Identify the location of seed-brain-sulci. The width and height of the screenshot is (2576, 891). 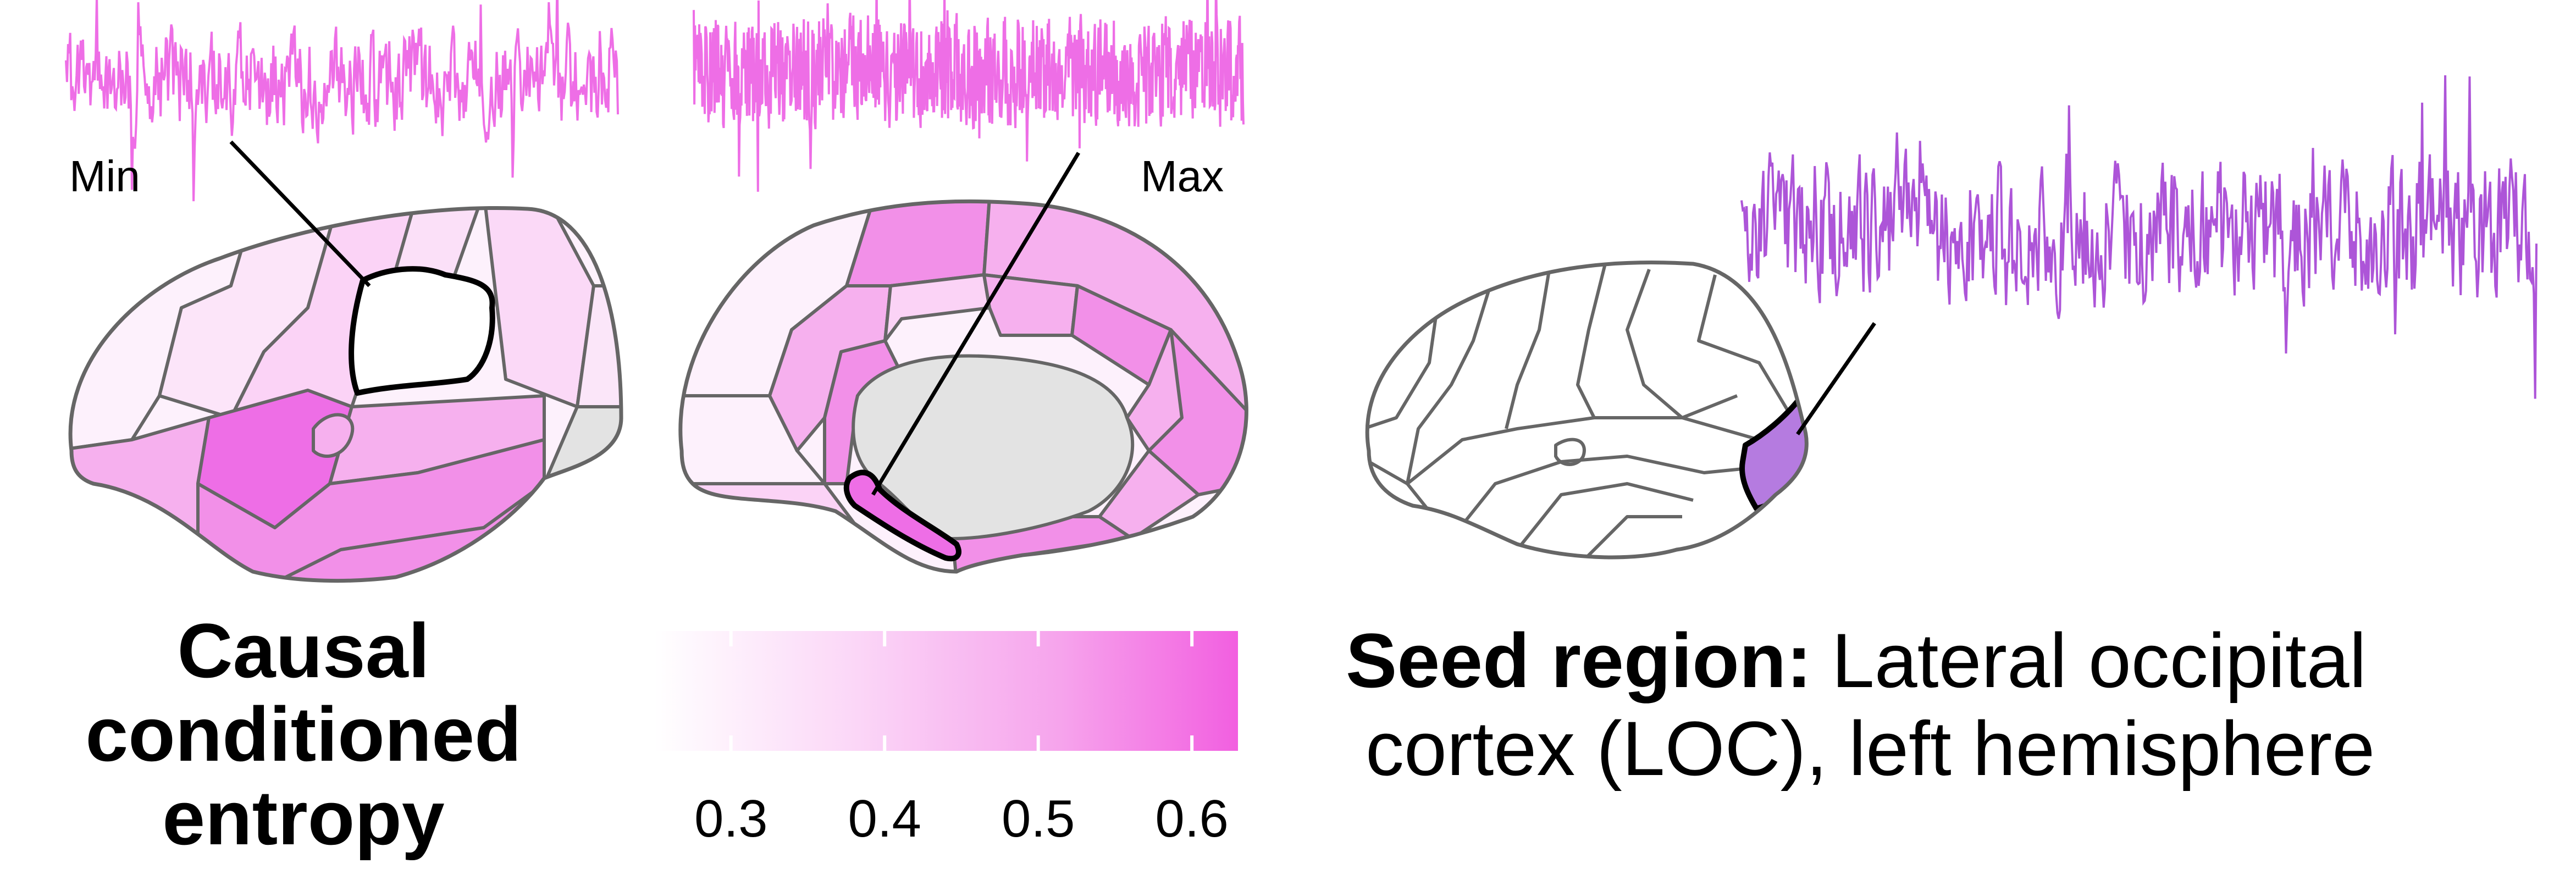
(1580, 410).